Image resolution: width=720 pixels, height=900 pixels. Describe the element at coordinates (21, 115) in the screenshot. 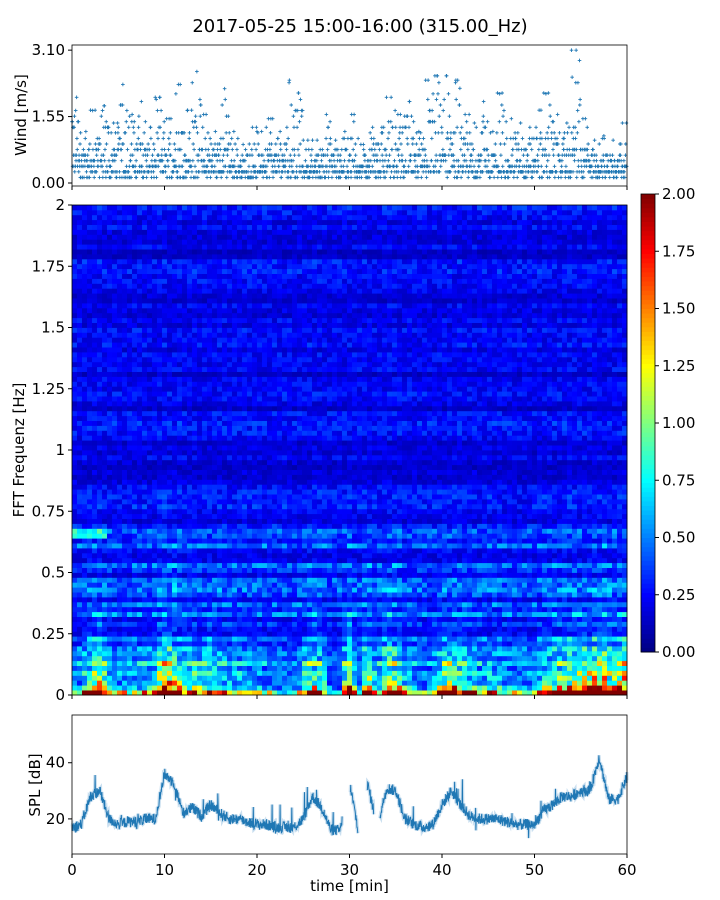

I see `wind-ylabel: Wind [m/s]` at that location.